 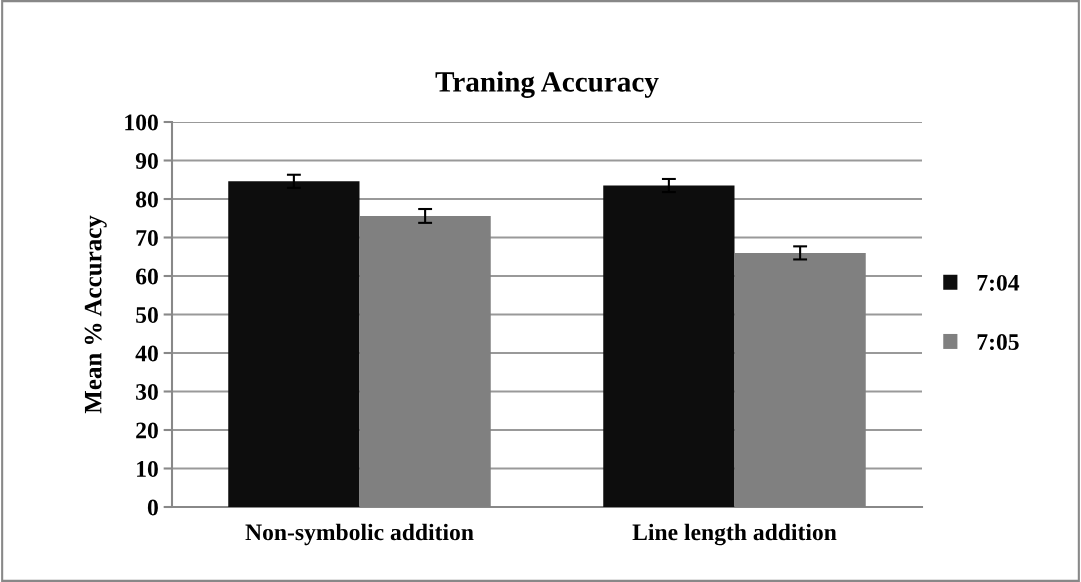 What do you see at coordinates (146, 160) in the screenshot?
I see `y-tick-label: 90` at bounding box center [146, 160].